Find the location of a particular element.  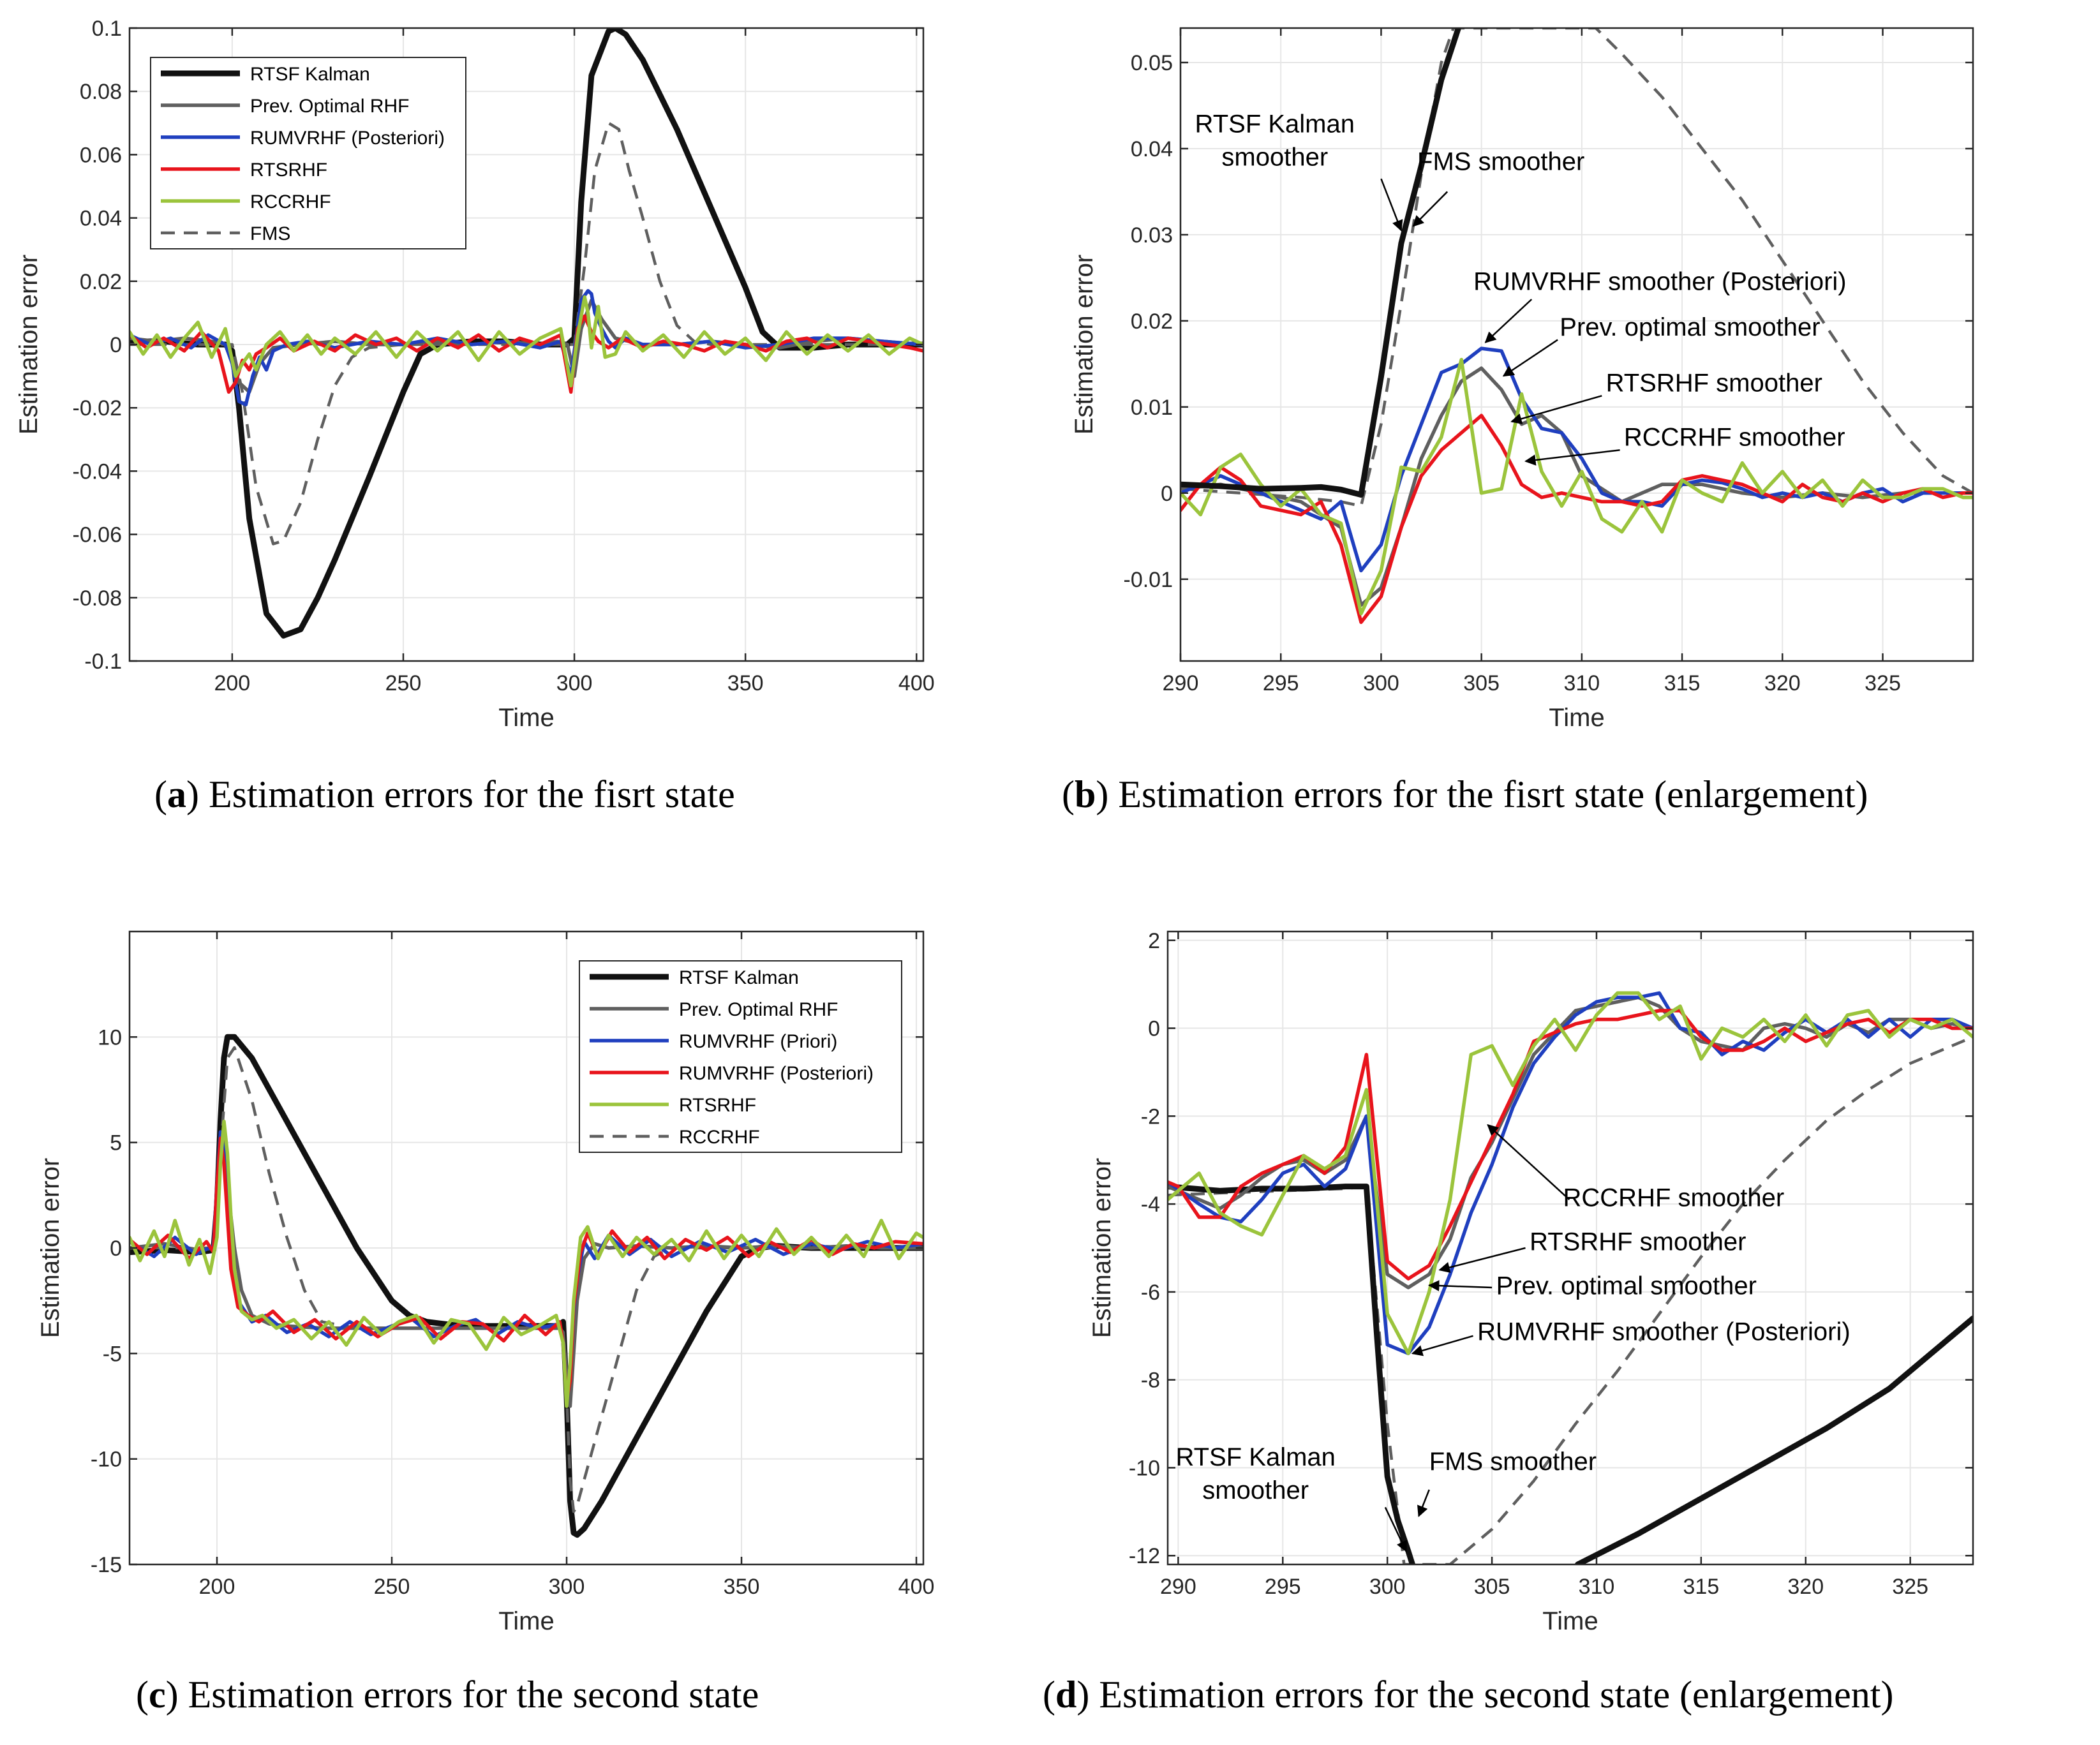

caption-a-paren-close: ) is located at coordinates (197, 794).